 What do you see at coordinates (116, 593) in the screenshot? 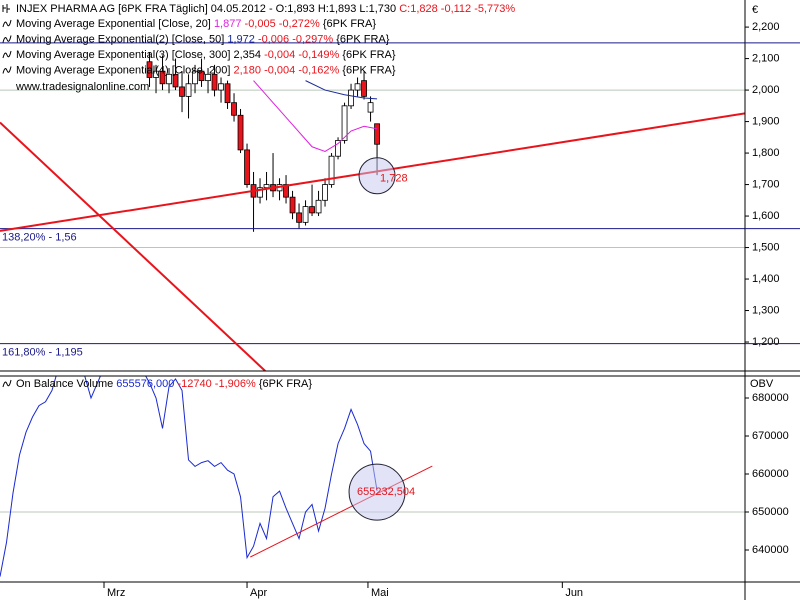
I see `x-tick-label: Mrz` at bounding box center [116, 593].